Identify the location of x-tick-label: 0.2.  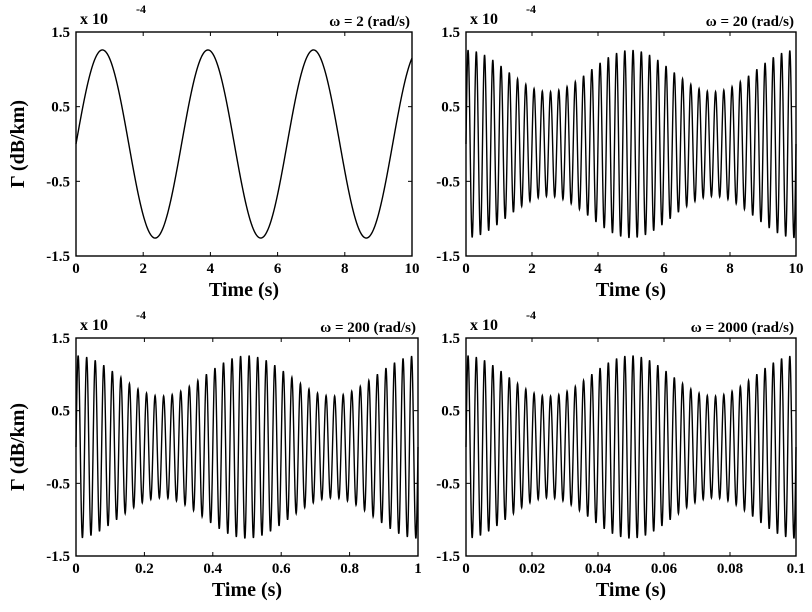
(144, 569).